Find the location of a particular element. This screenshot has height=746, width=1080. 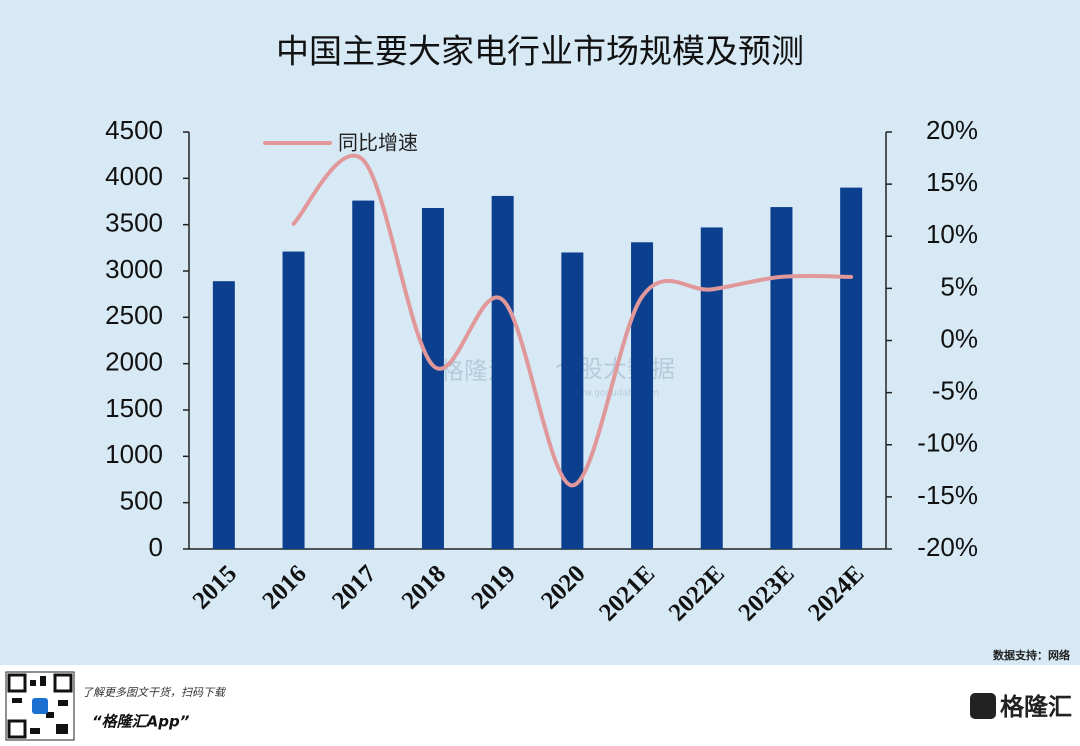

legend-label: 同比增速 is located at coordinates (378, 143).